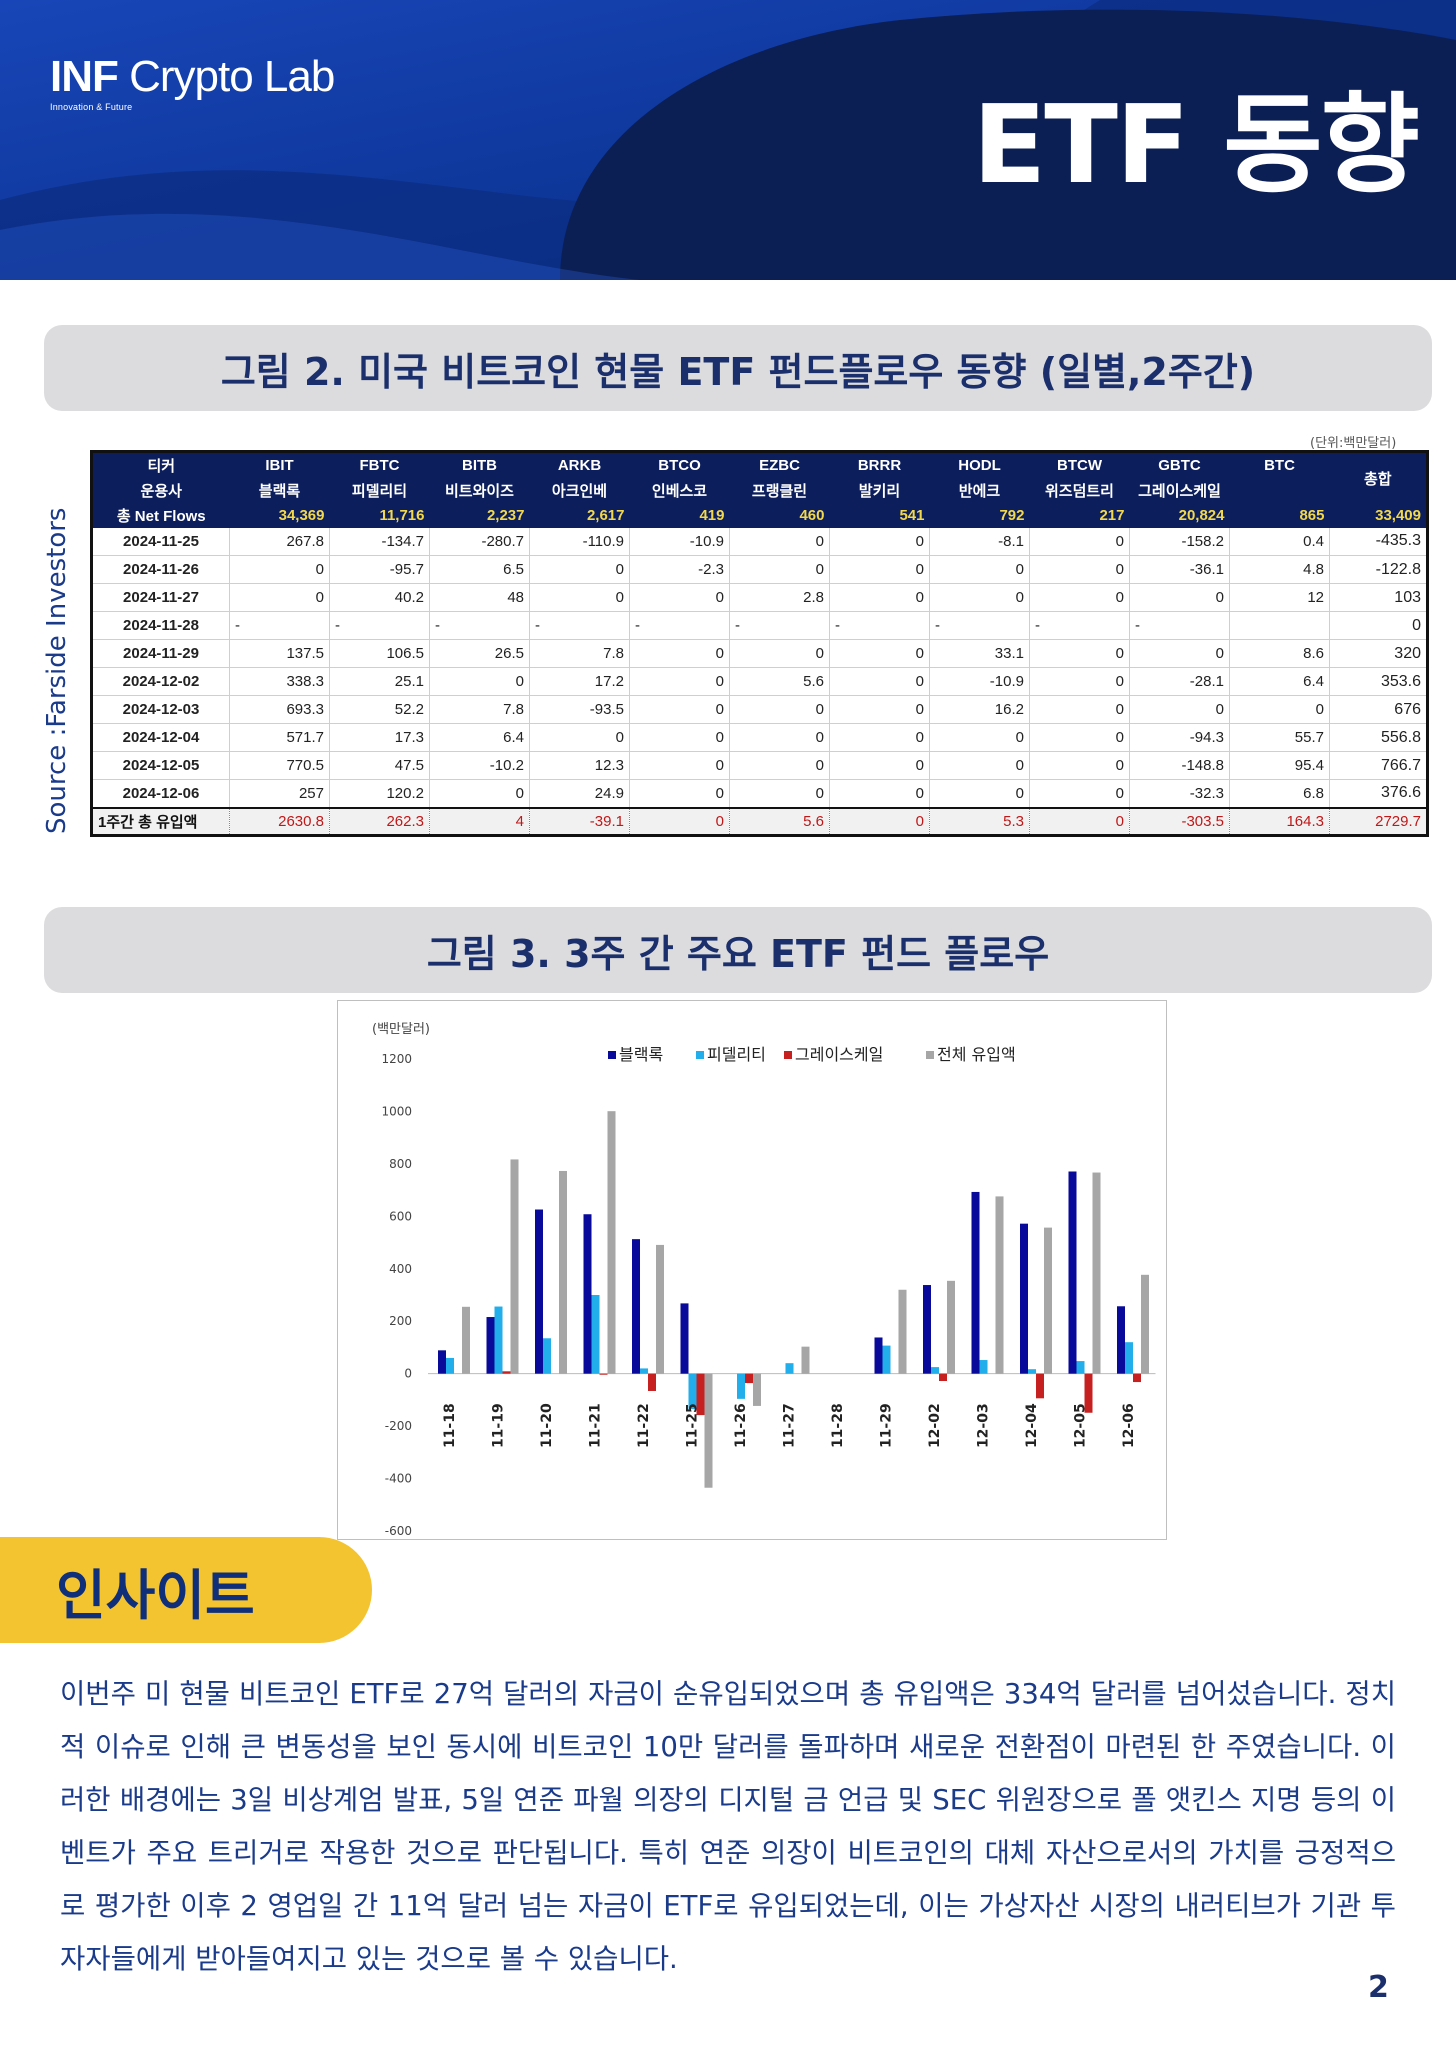  I want to click on y-tick-label: 200, so click(400, 1321).